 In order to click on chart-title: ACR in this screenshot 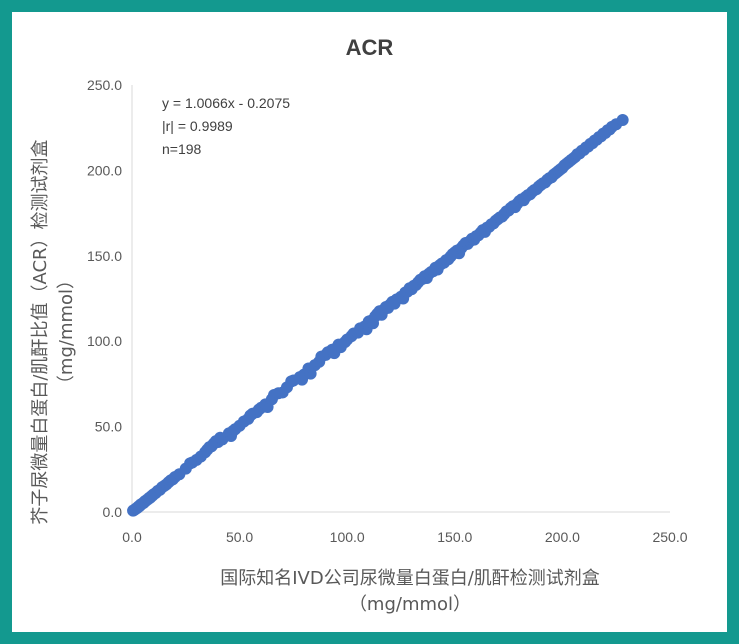, I will do `click(369, 47)`.